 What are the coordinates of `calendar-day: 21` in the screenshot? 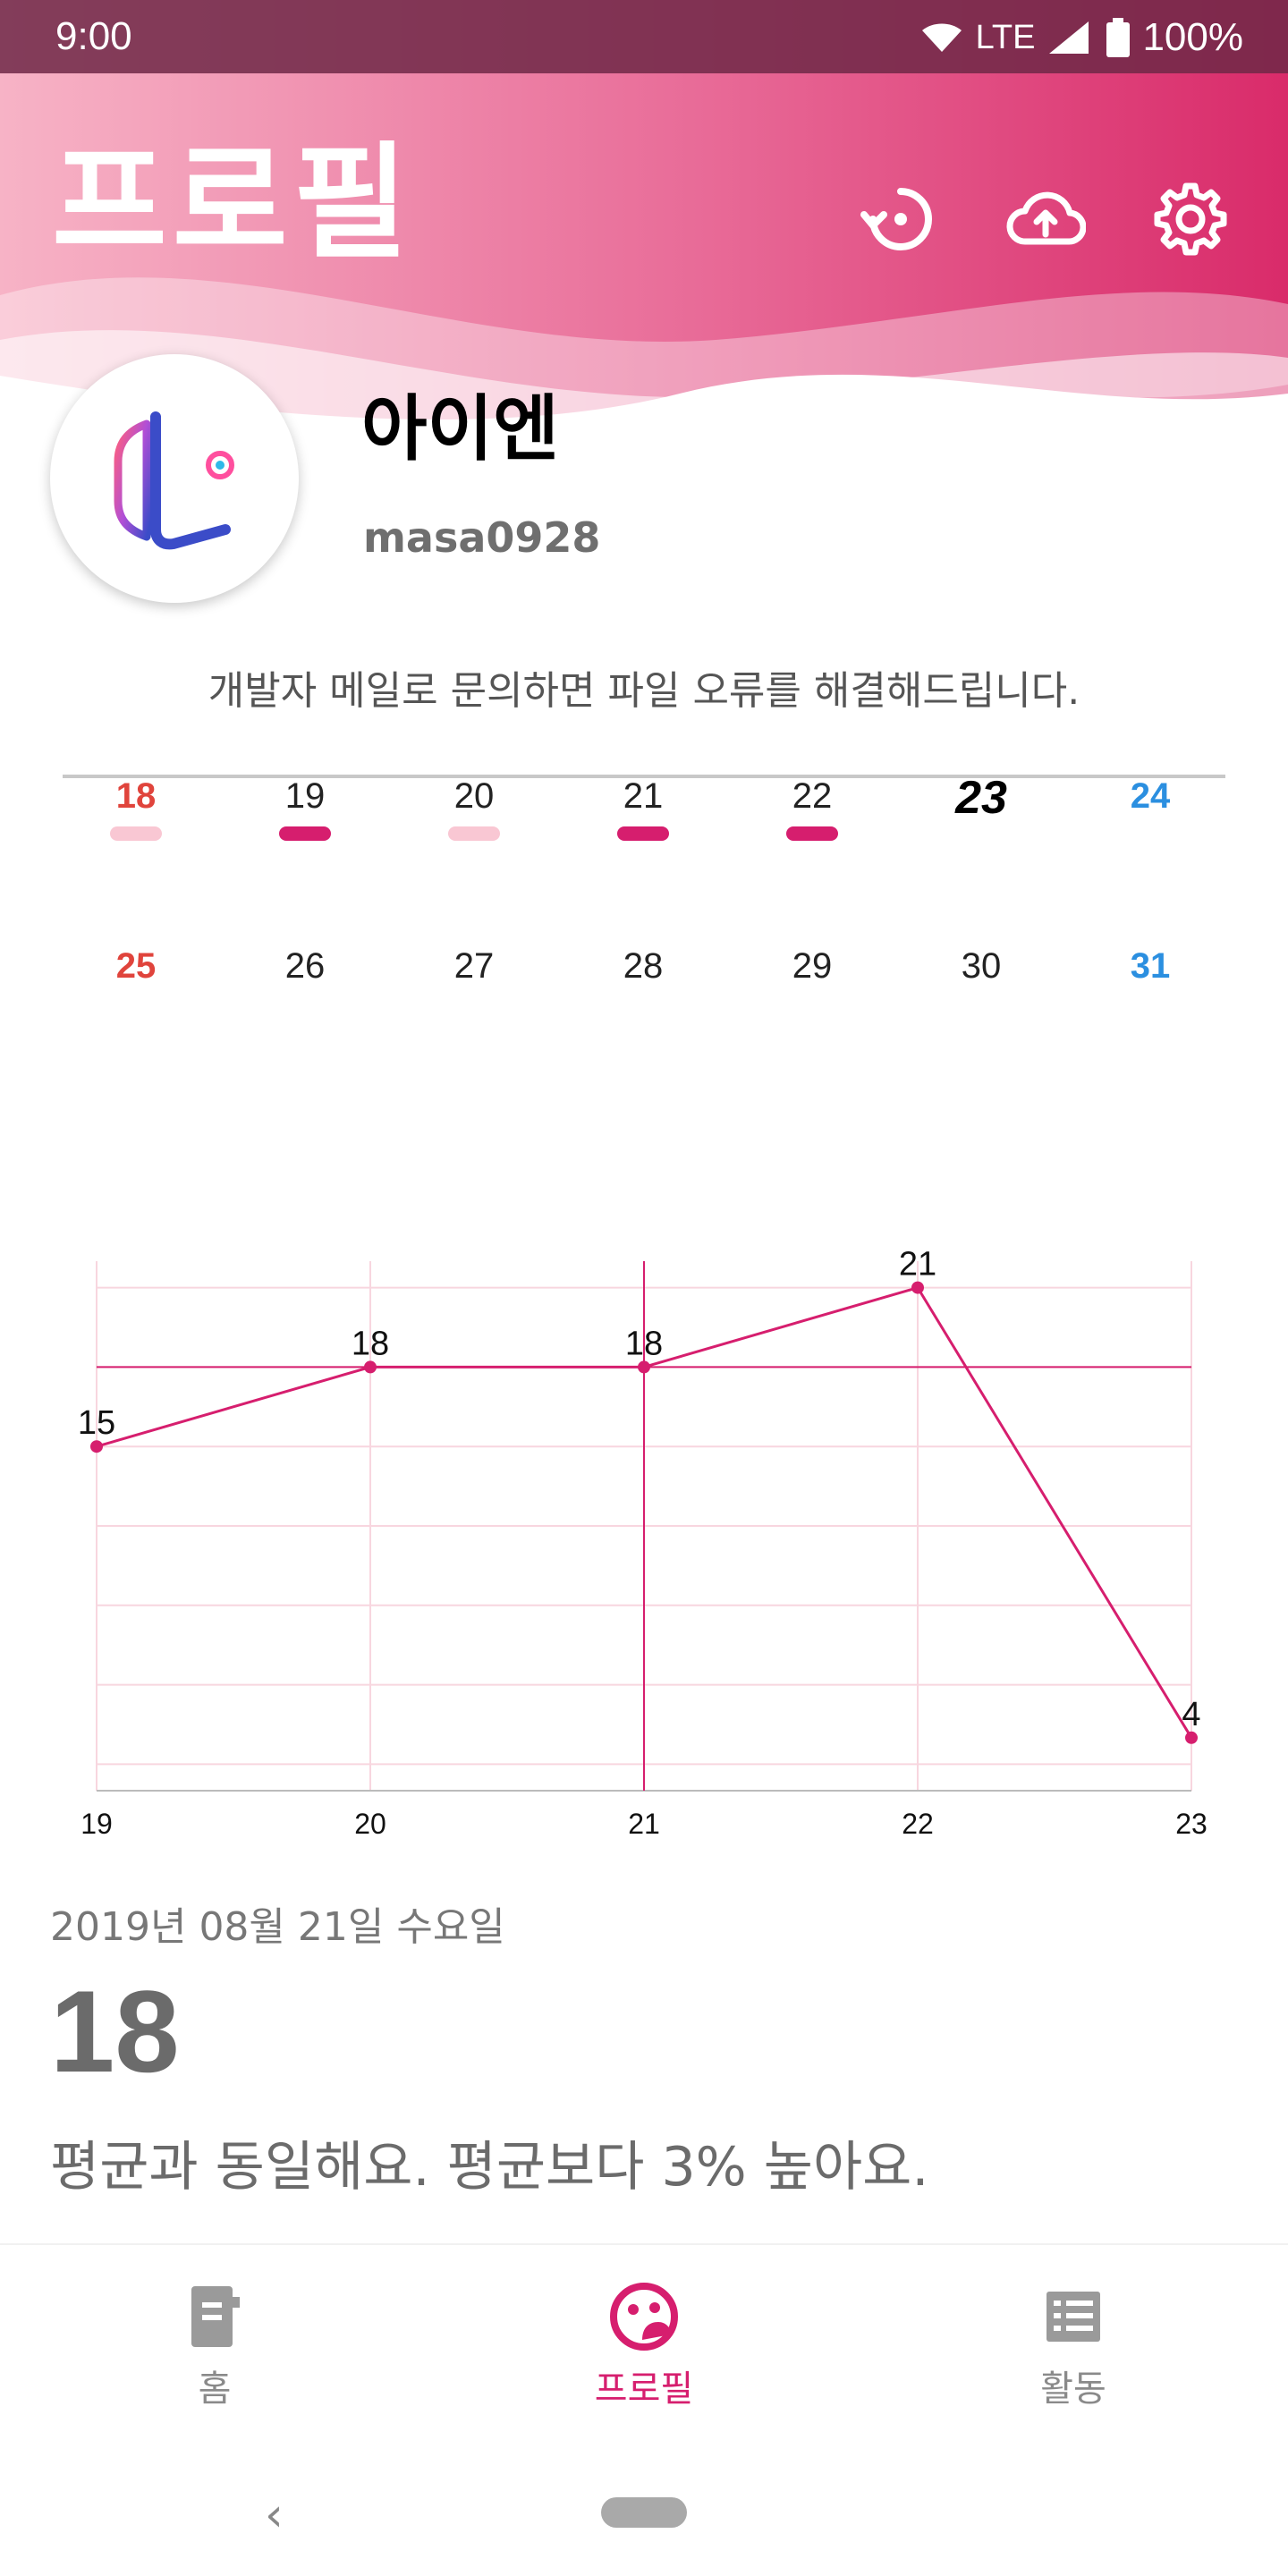 It's located at (643, 796).